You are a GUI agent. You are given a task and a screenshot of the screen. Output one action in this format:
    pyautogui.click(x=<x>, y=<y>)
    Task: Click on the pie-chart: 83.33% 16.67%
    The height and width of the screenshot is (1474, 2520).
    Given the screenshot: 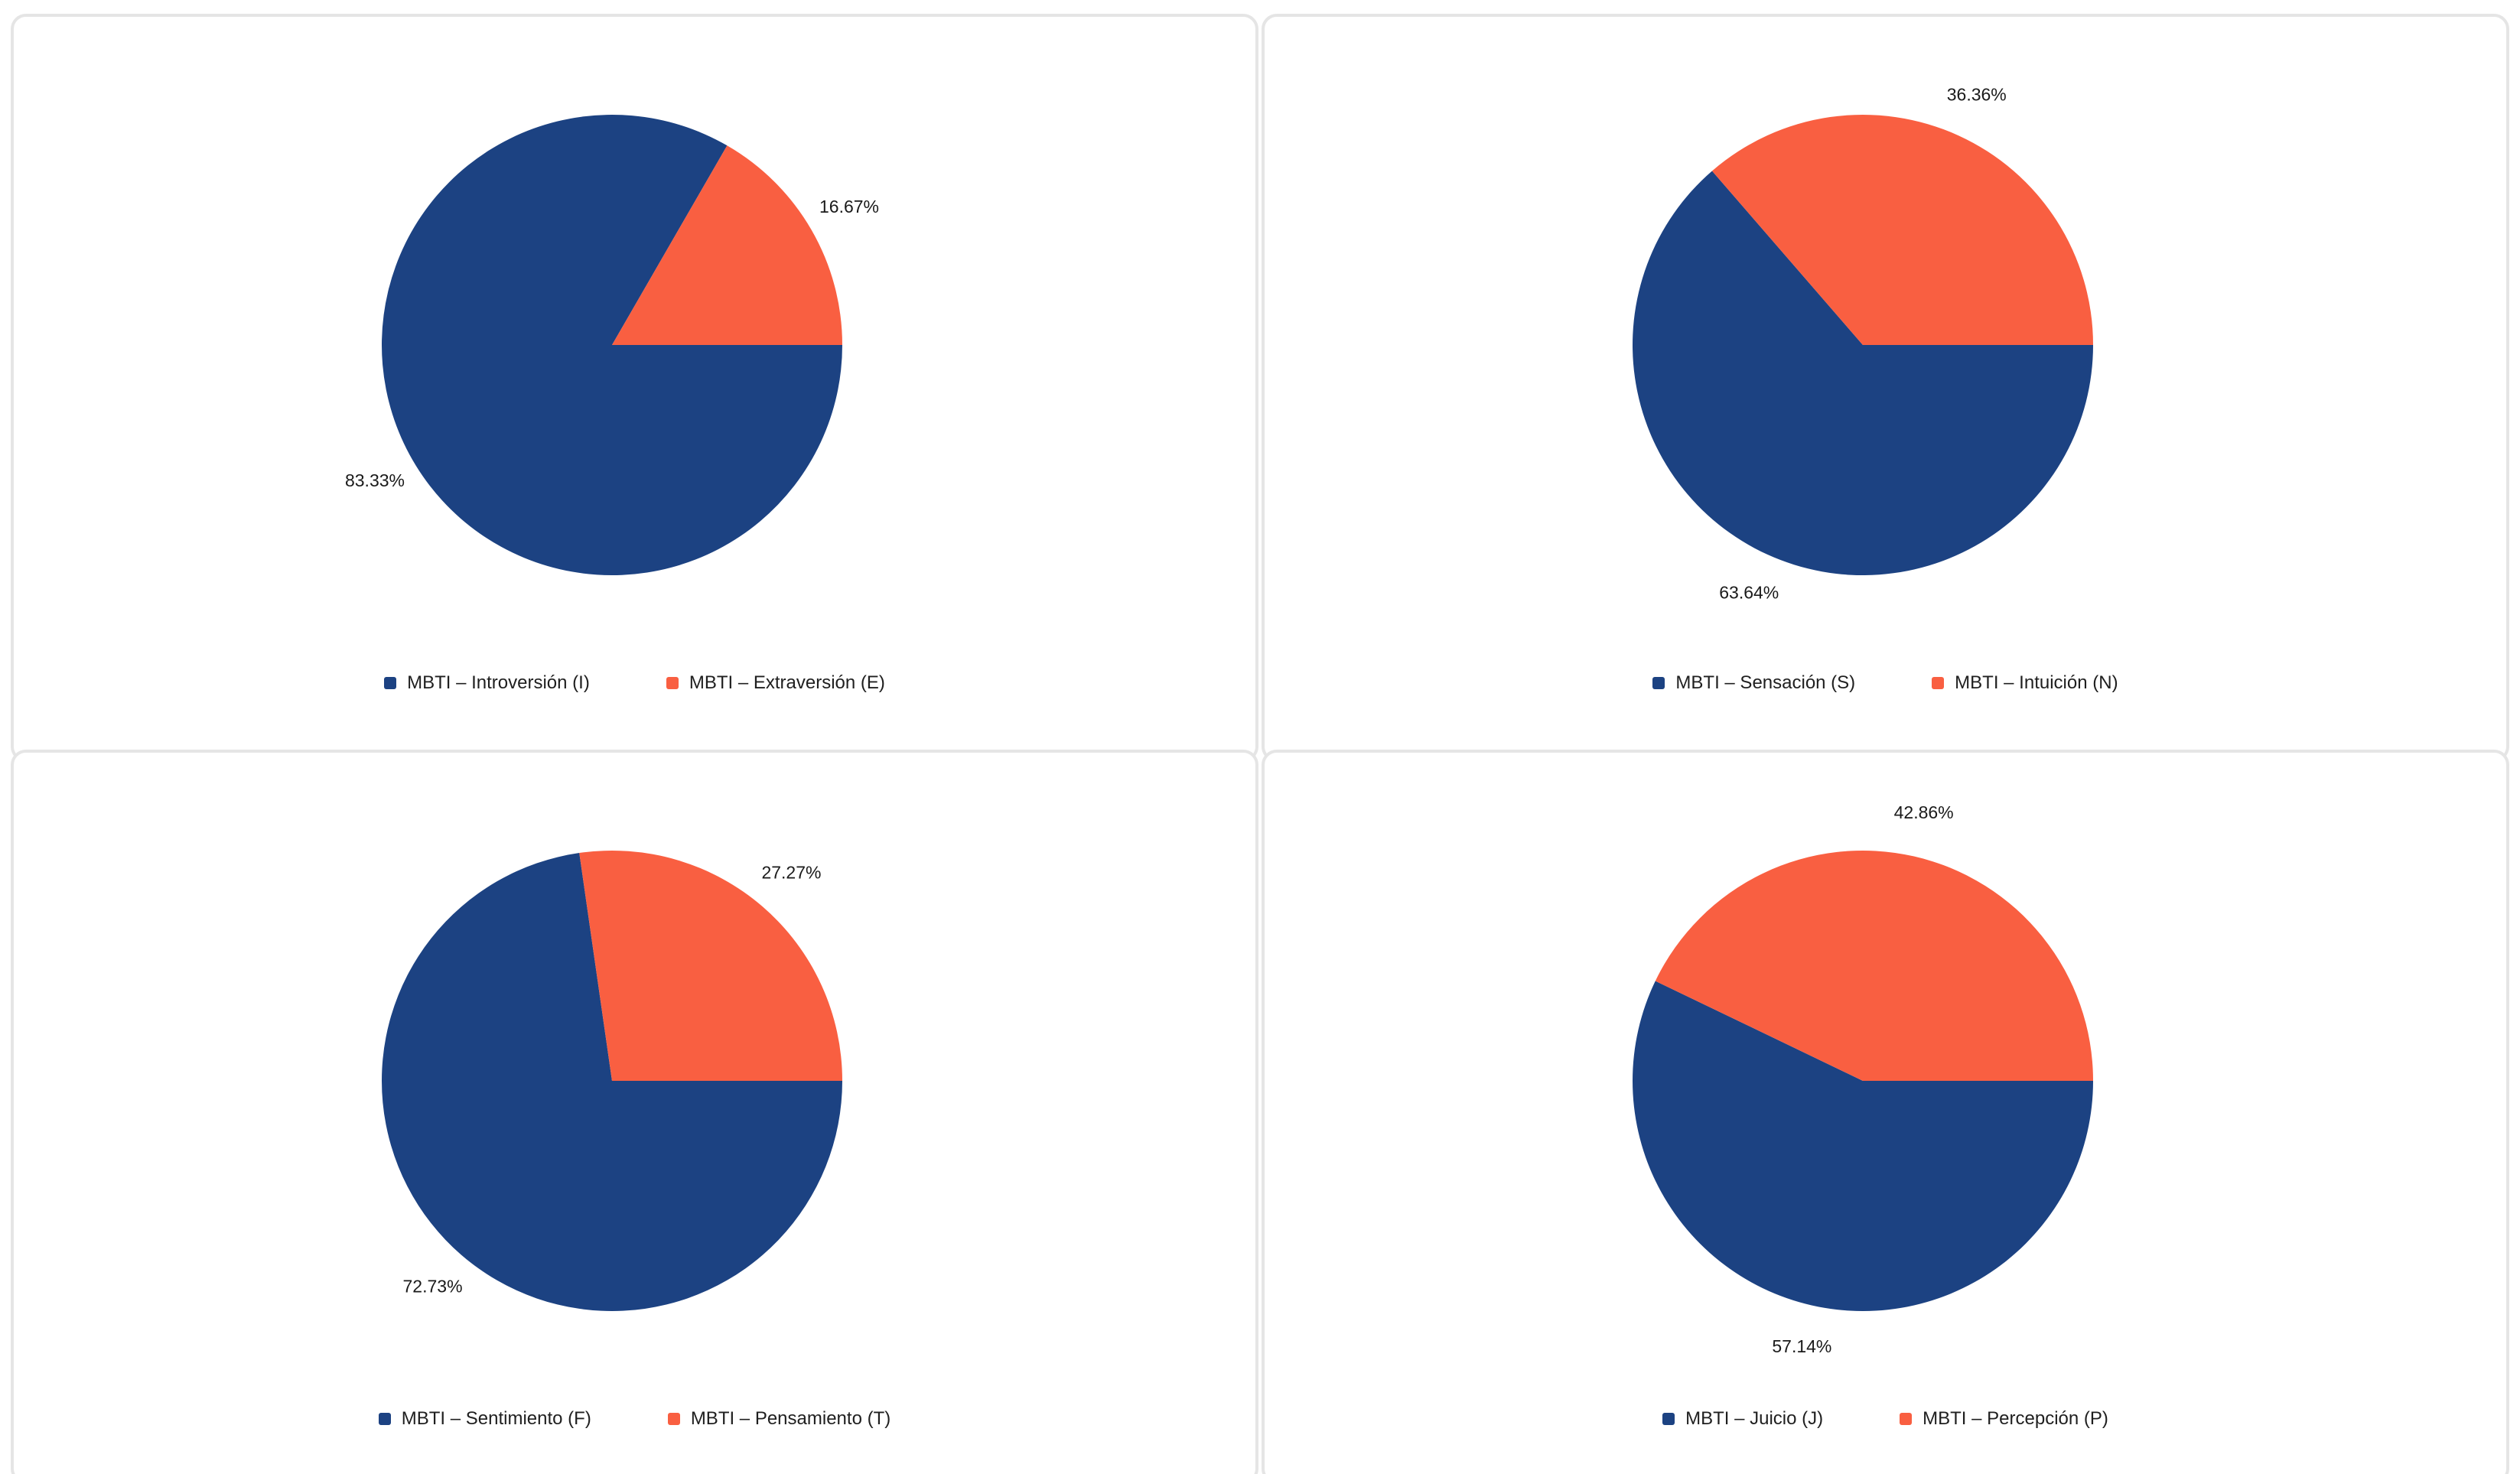 What is the action you would take?
    pyautogui.click(x=612, y=344)
    